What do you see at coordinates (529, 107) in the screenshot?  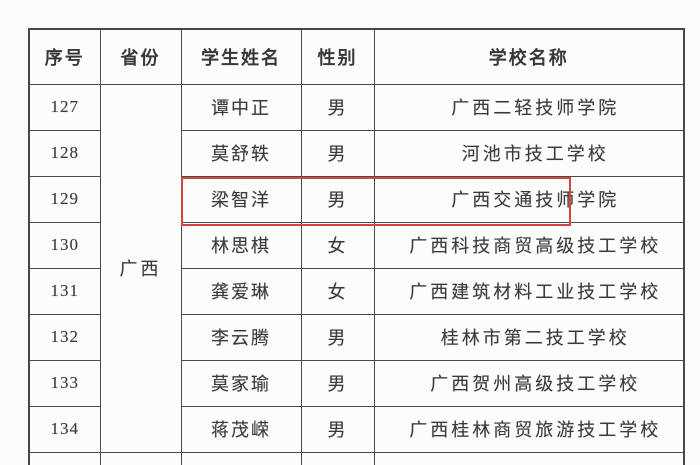 I see `cell-school: 广西二轻技师学院` at bounding box center [529, 107].